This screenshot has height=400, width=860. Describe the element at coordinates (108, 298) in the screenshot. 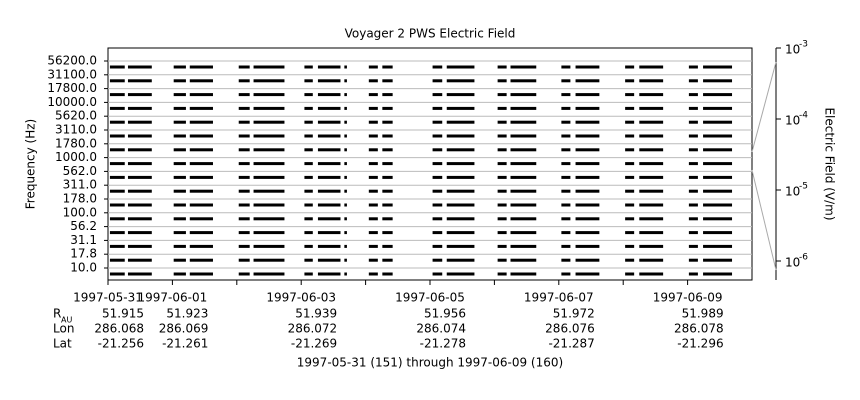

I see `x-tick-label: 1997-05-31` at that location.